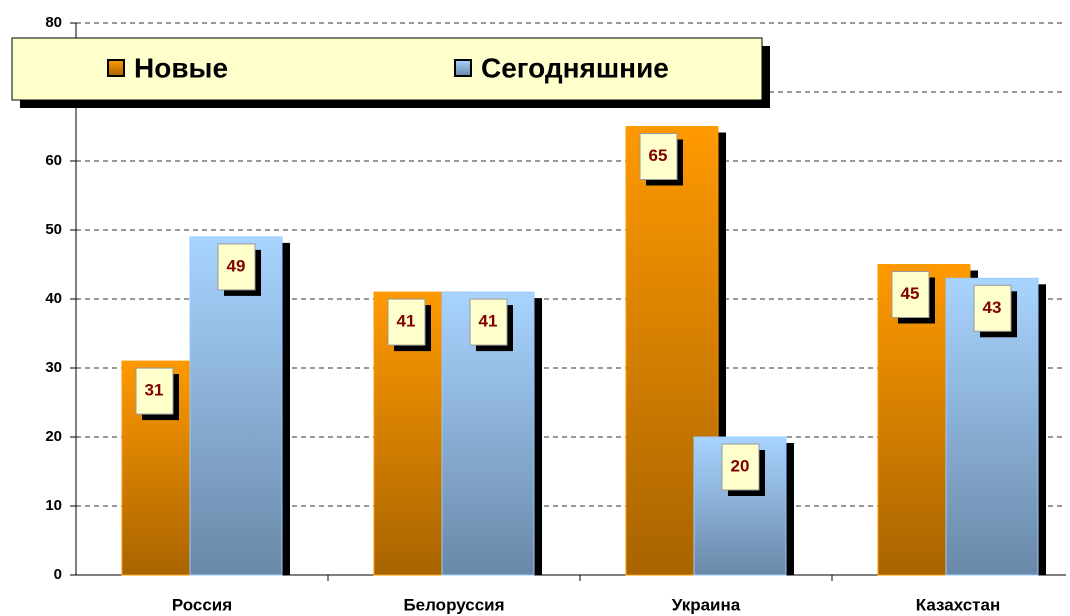  I want to click on value-label: 43, so click(992, 307).